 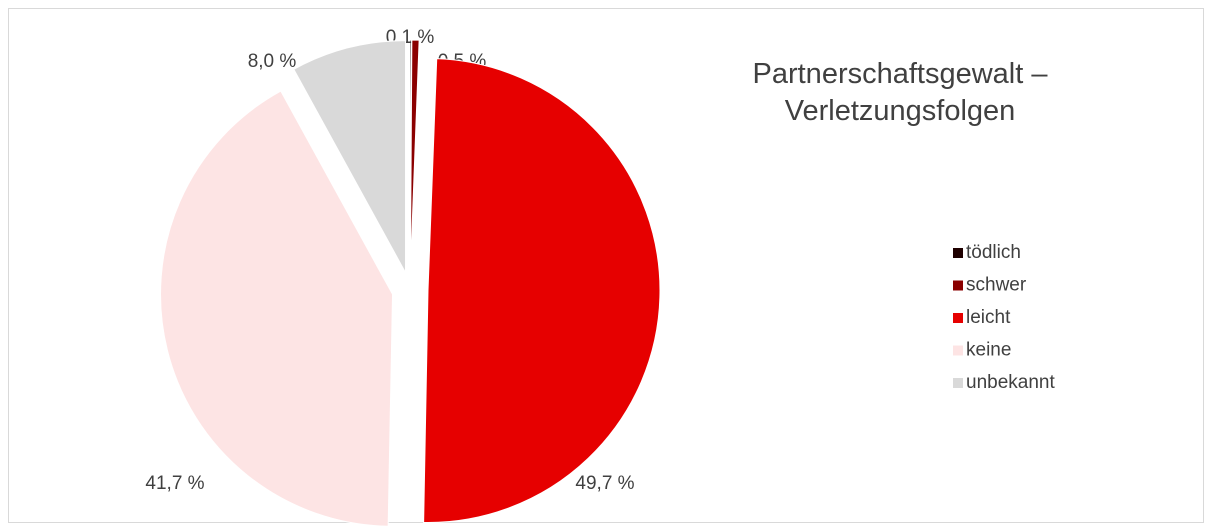 I want to click on legend-label: unbekannt, so click(x=1010, y=382).